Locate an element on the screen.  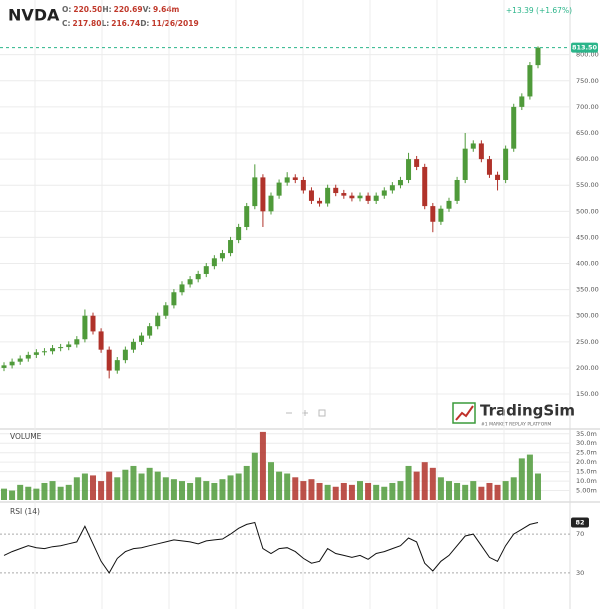
ticker: NVDA is located at coordinates (34, 15).